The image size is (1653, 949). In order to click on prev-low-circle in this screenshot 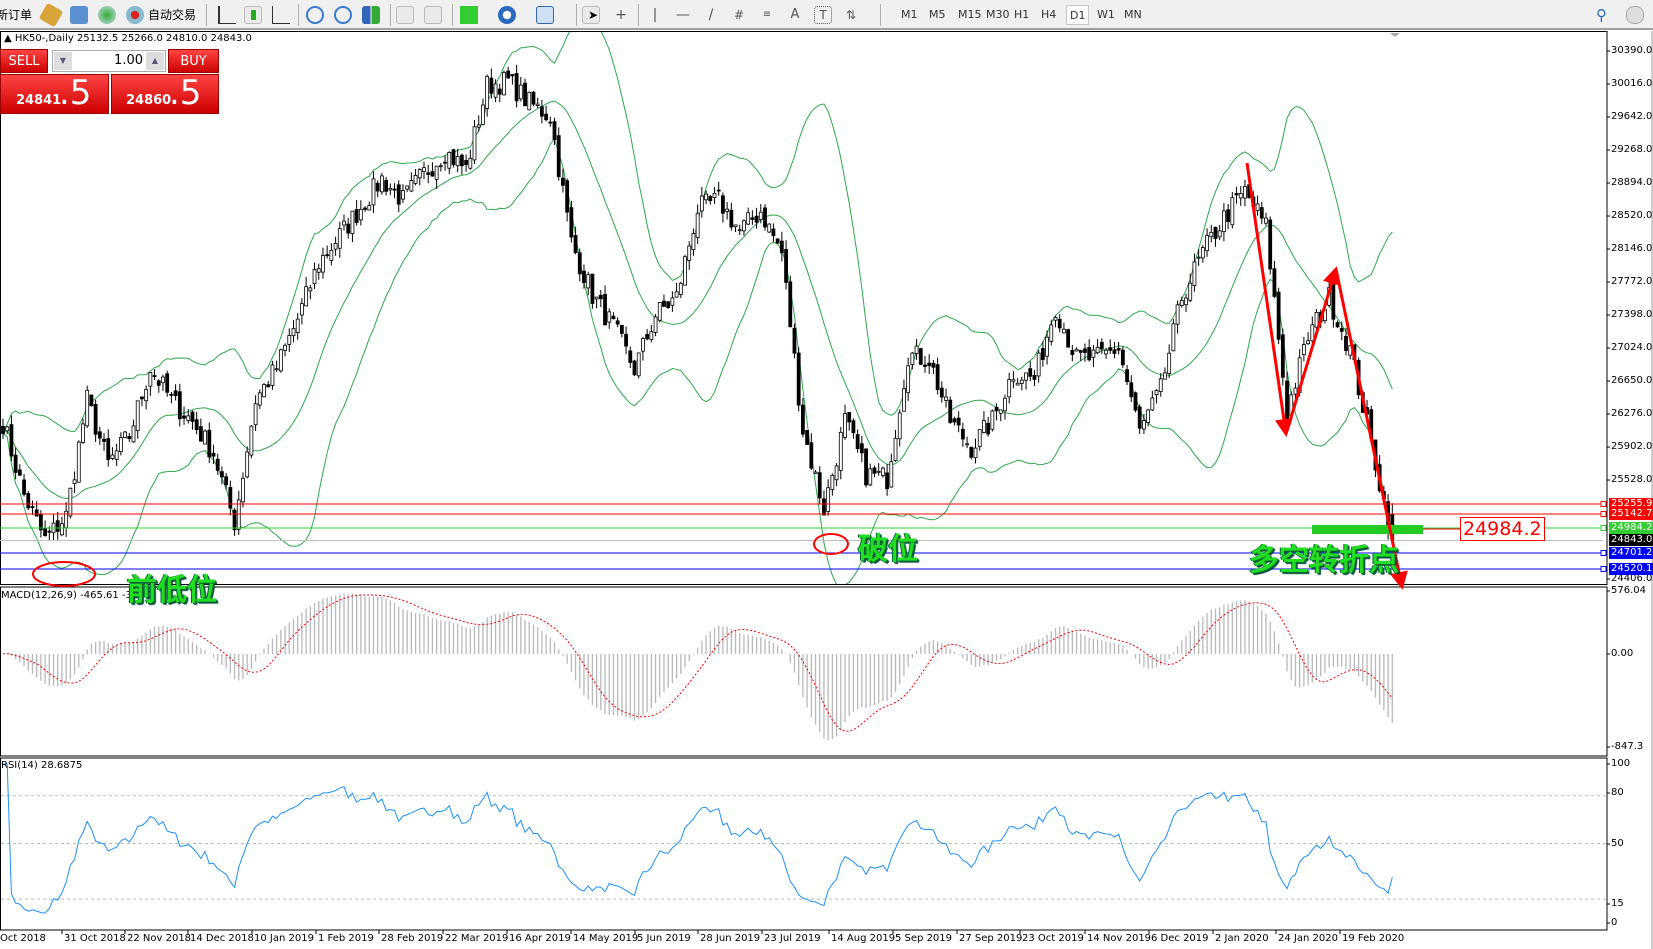, I will do `click(64, 574)`.